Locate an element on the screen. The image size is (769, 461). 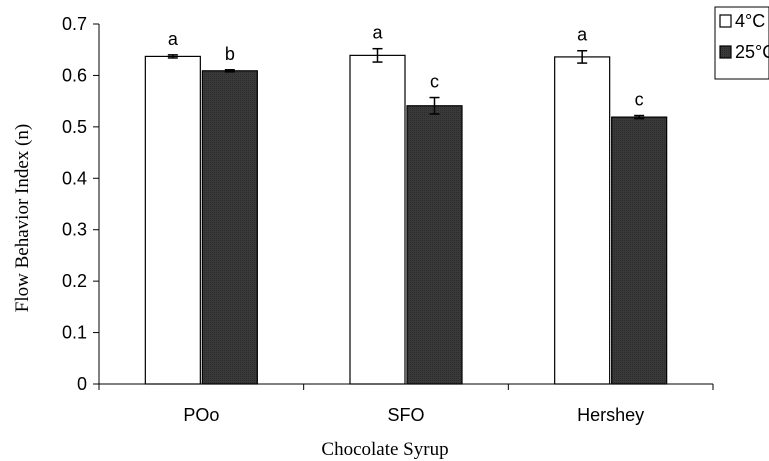
significance-label: b is located at coordinates (230, 54).